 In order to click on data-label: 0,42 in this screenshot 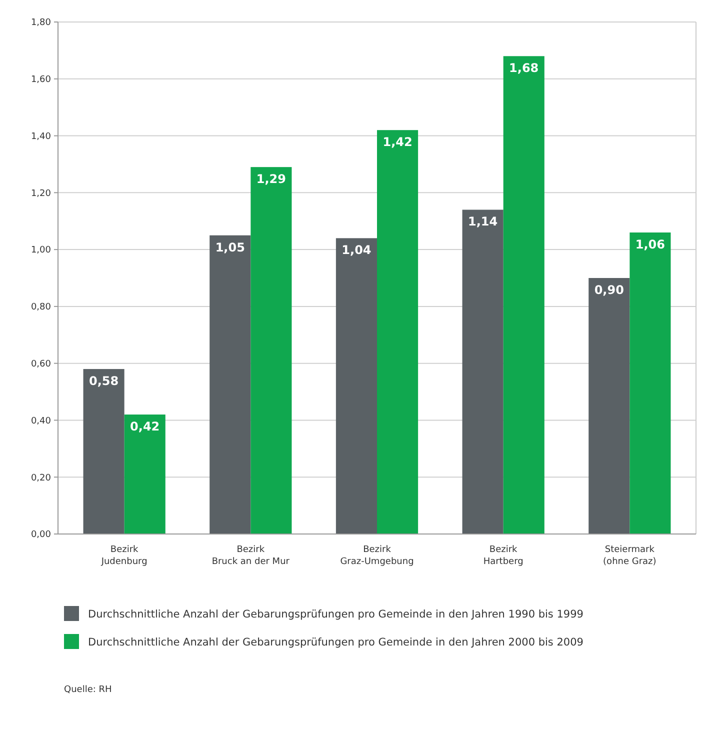, I will do `click(145, 427)`.